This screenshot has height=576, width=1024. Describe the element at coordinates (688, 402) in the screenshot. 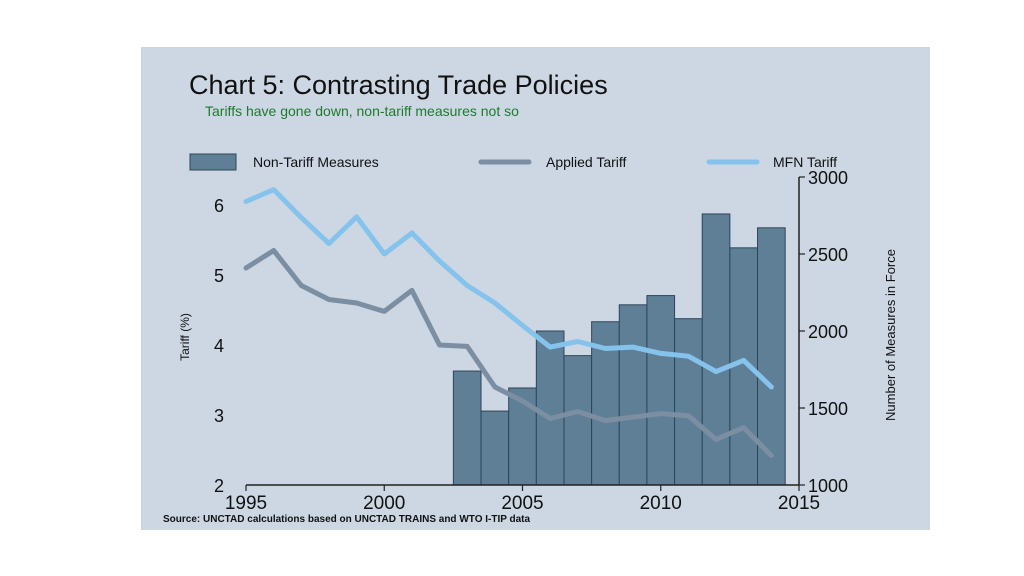

I see `bar-ntm-2011` at that location.